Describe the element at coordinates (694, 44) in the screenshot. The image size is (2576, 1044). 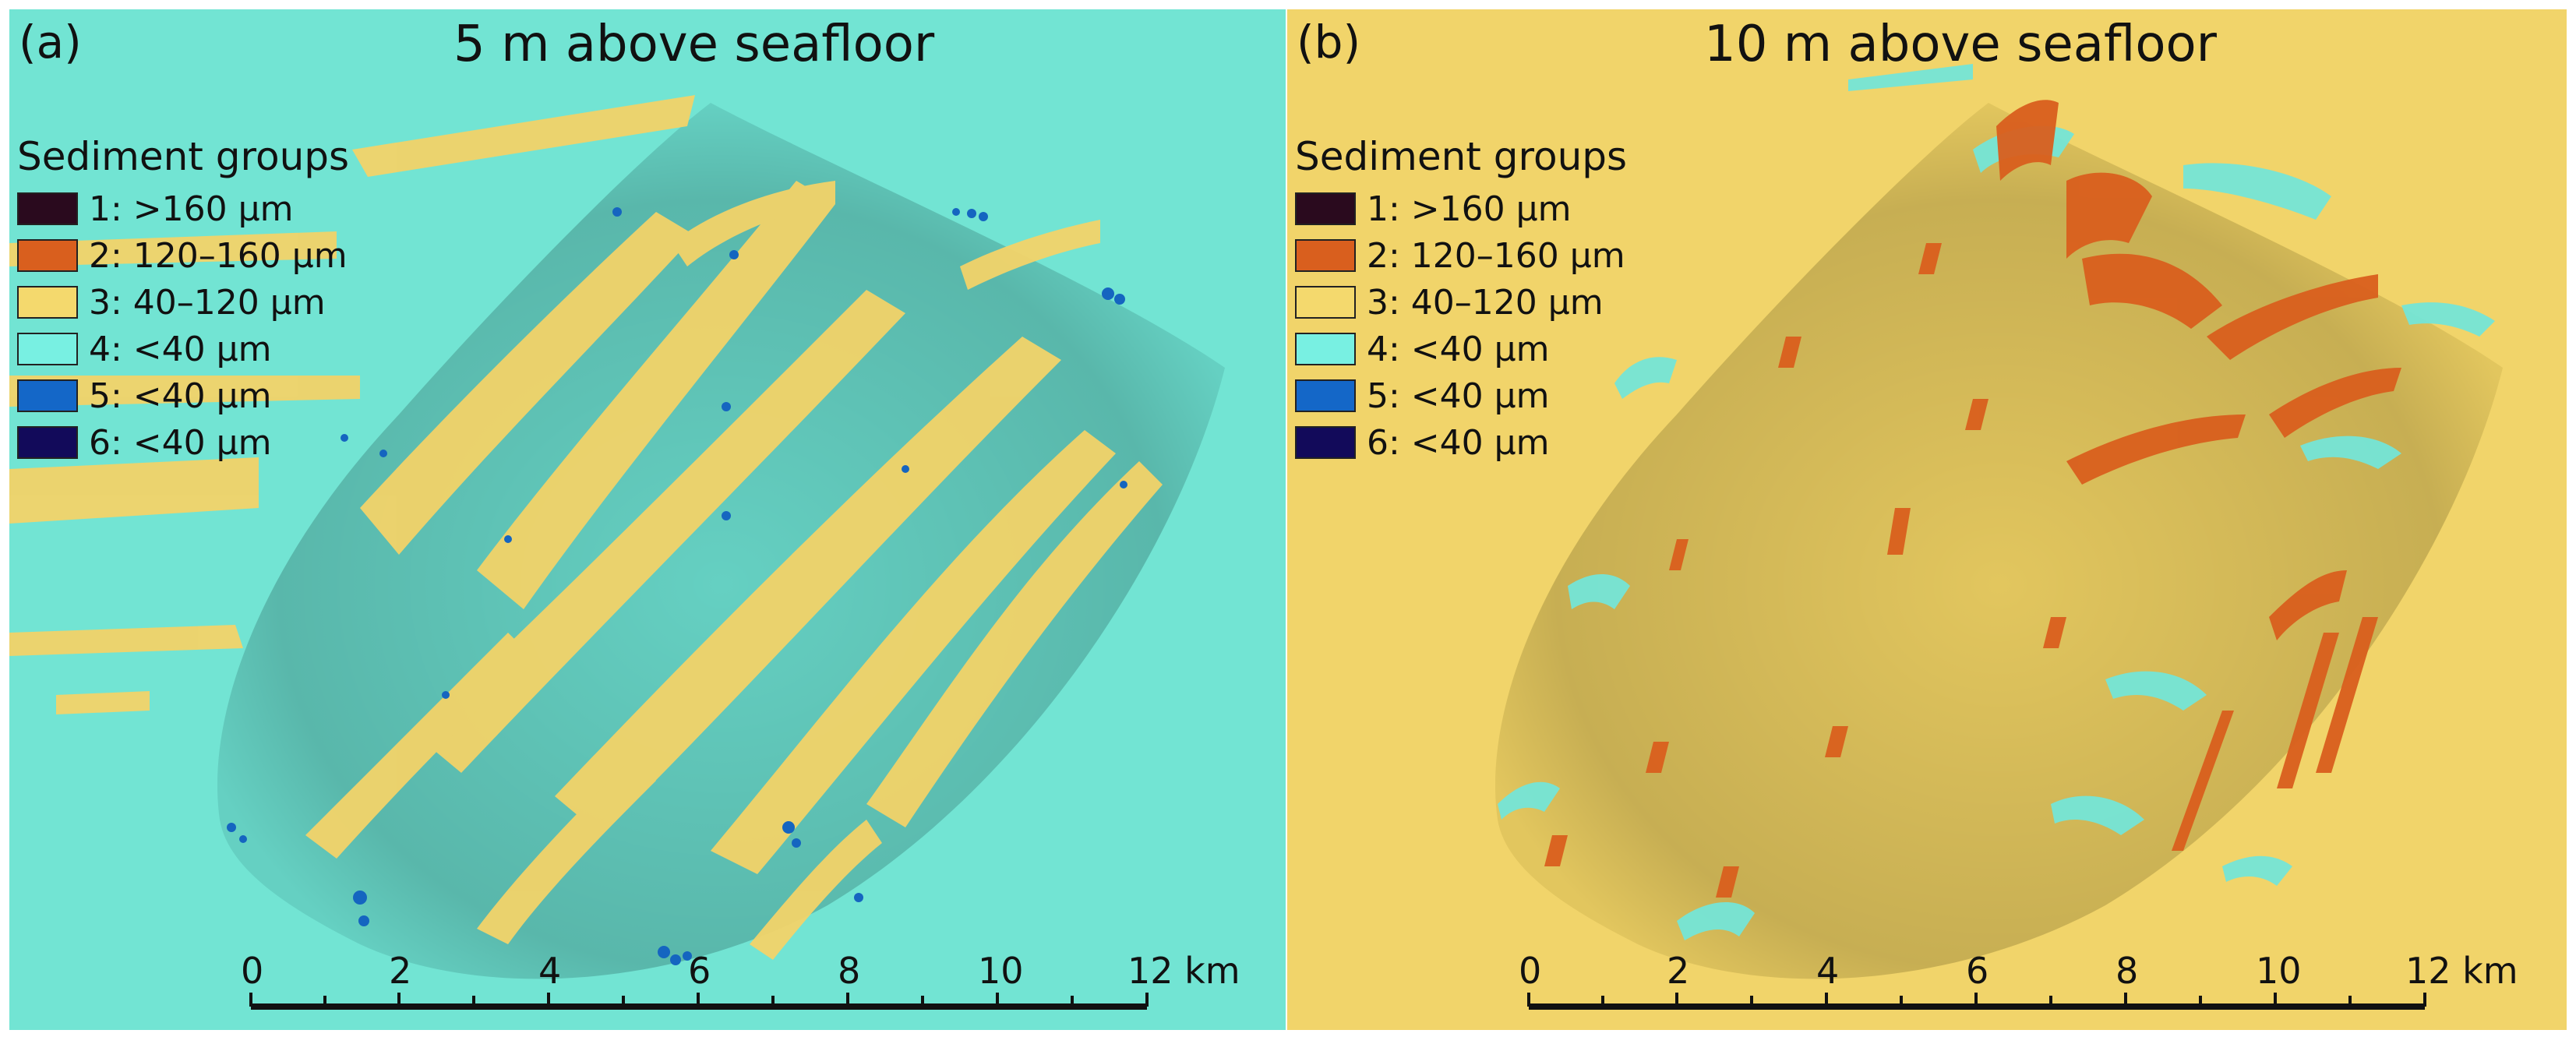
I see `panel-a-title: 5 m above seafloor` at that location.